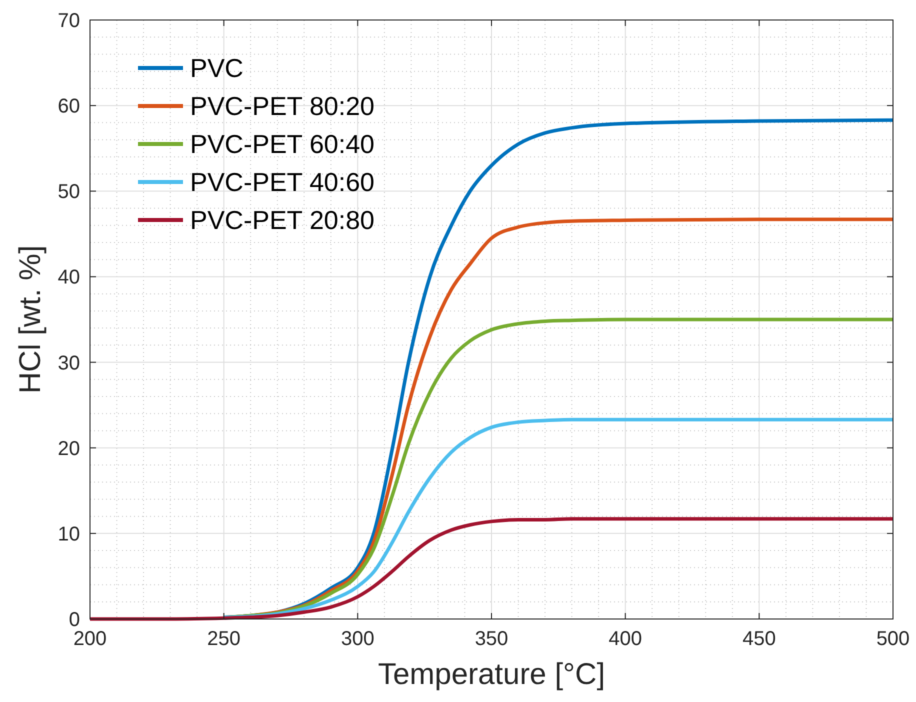 This screenshot has width=916, height=702. I want to click on y-tick-label: 10, so click(69, 534).